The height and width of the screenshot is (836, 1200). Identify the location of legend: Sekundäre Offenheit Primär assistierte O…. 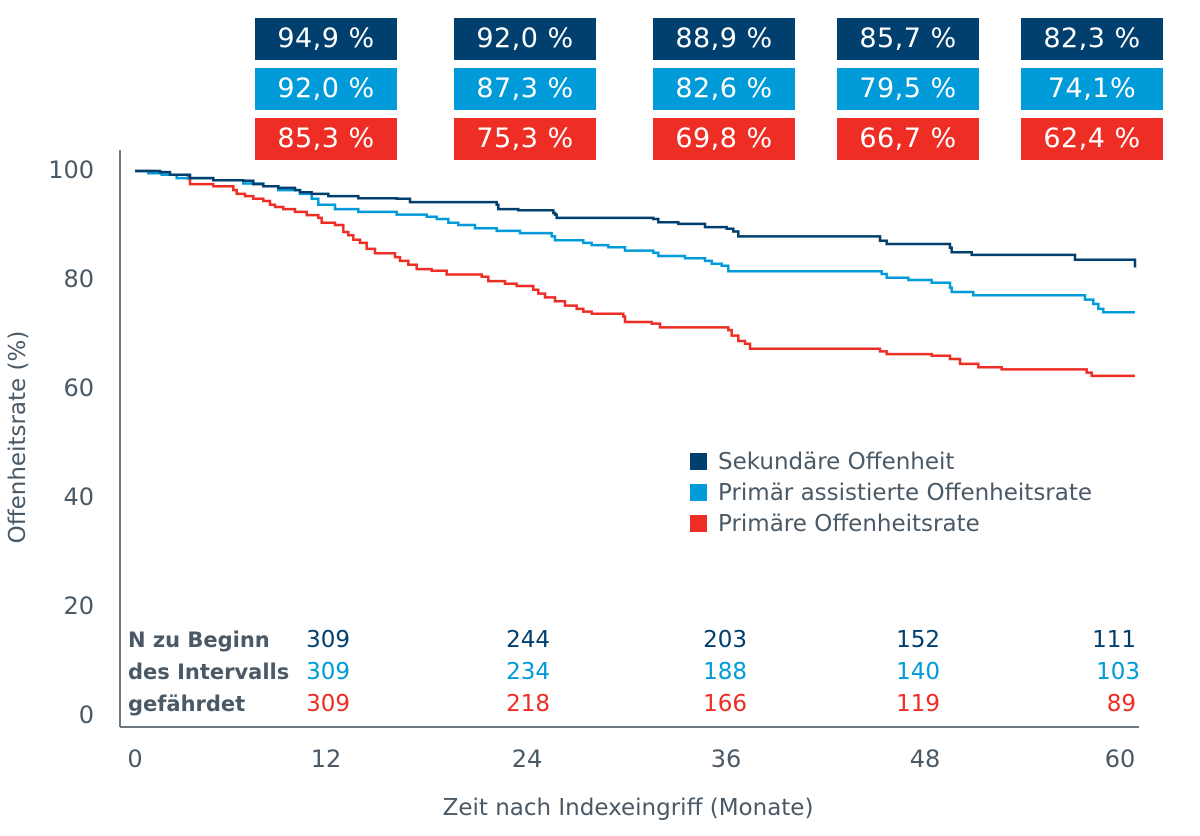
(891, 492).